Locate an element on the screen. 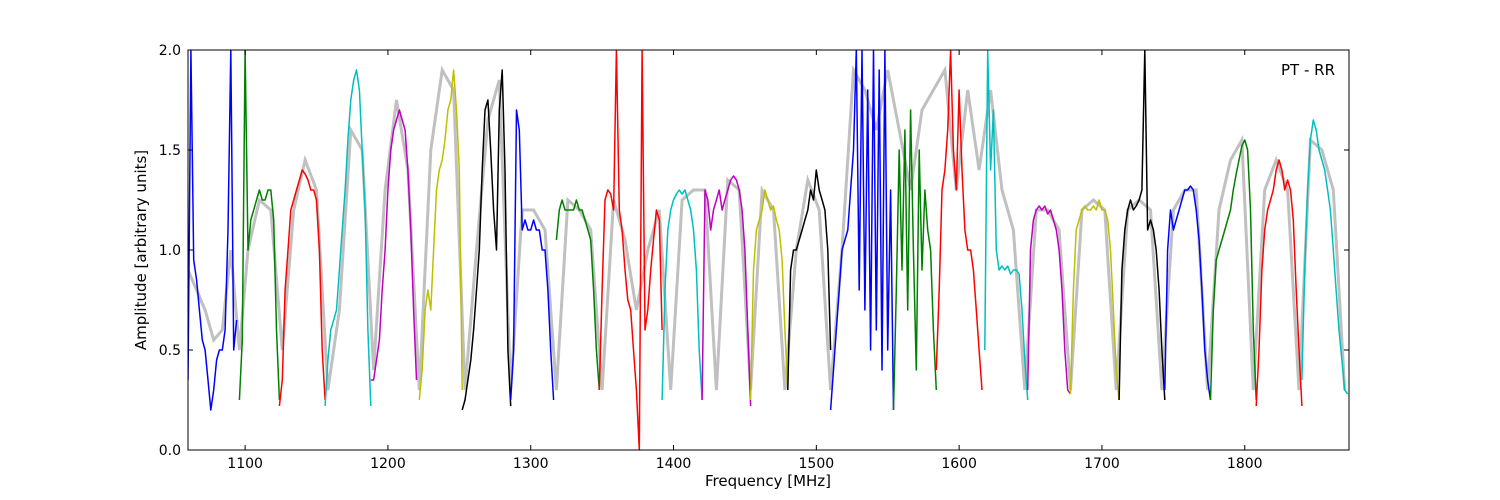 This screenshot has width=1500, height=500. x-tick-label: 1100 is located at coordinates (245, 464).